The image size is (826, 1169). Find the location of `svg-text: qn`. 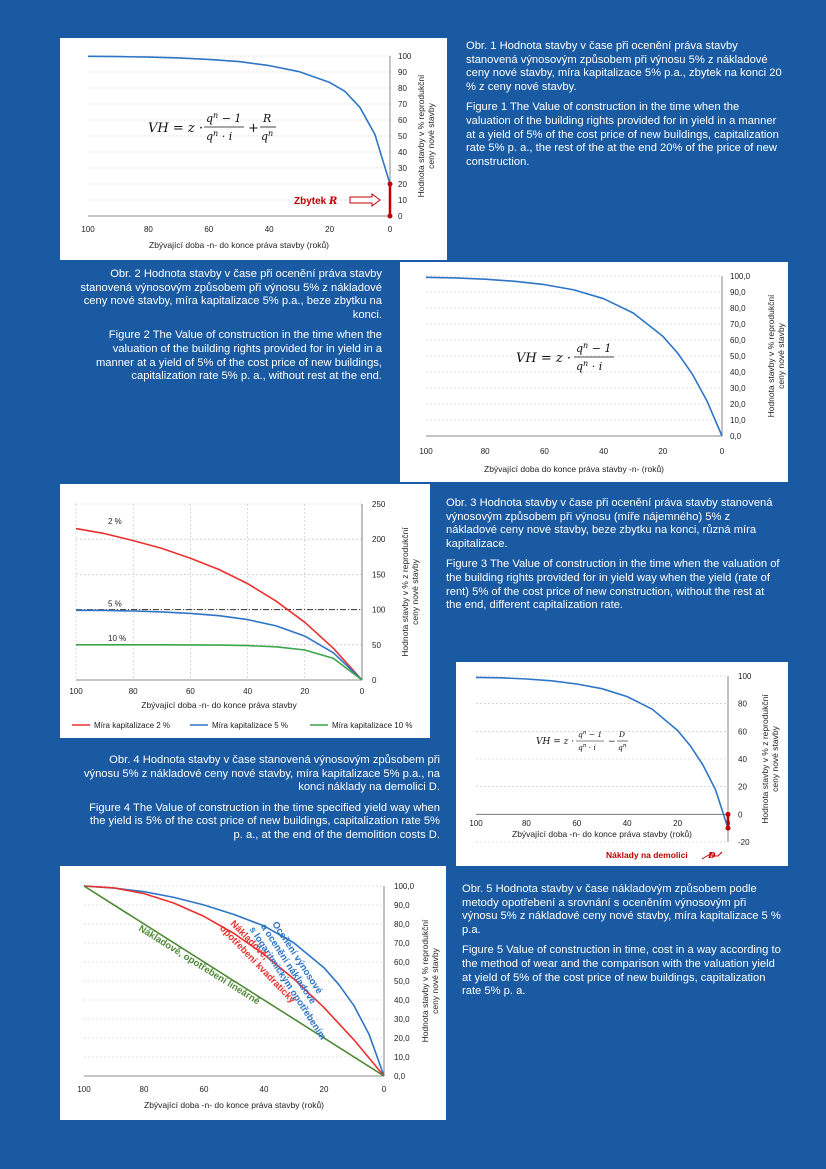

svg-text: qn is located at coordinates (267, 136).